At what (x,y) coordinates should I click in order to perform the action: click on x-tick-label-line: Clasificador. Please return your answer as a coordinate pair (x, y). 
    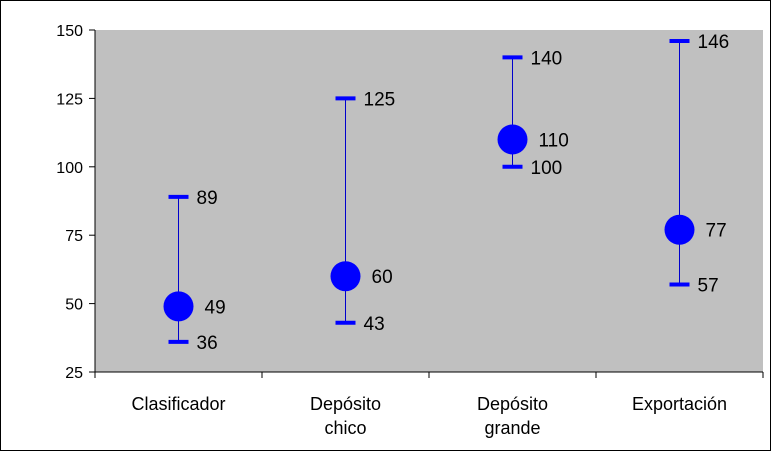
    Looking at the image, I should click on (178, 404).